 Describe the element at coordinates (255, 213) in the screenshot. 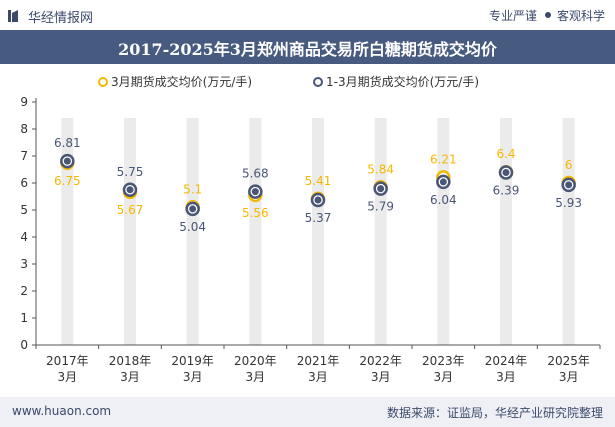

I see `data-label-march: 5.56` at that location.